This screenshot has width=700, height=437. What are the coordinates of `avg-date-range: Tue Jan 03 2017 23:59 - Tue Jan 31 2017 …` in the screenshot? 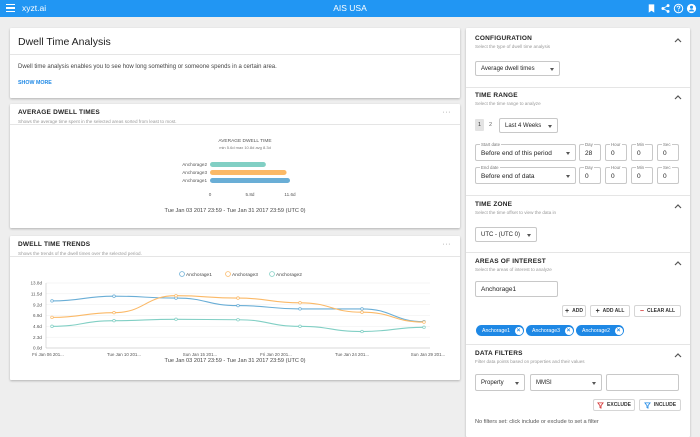 It's located at (235, 211).